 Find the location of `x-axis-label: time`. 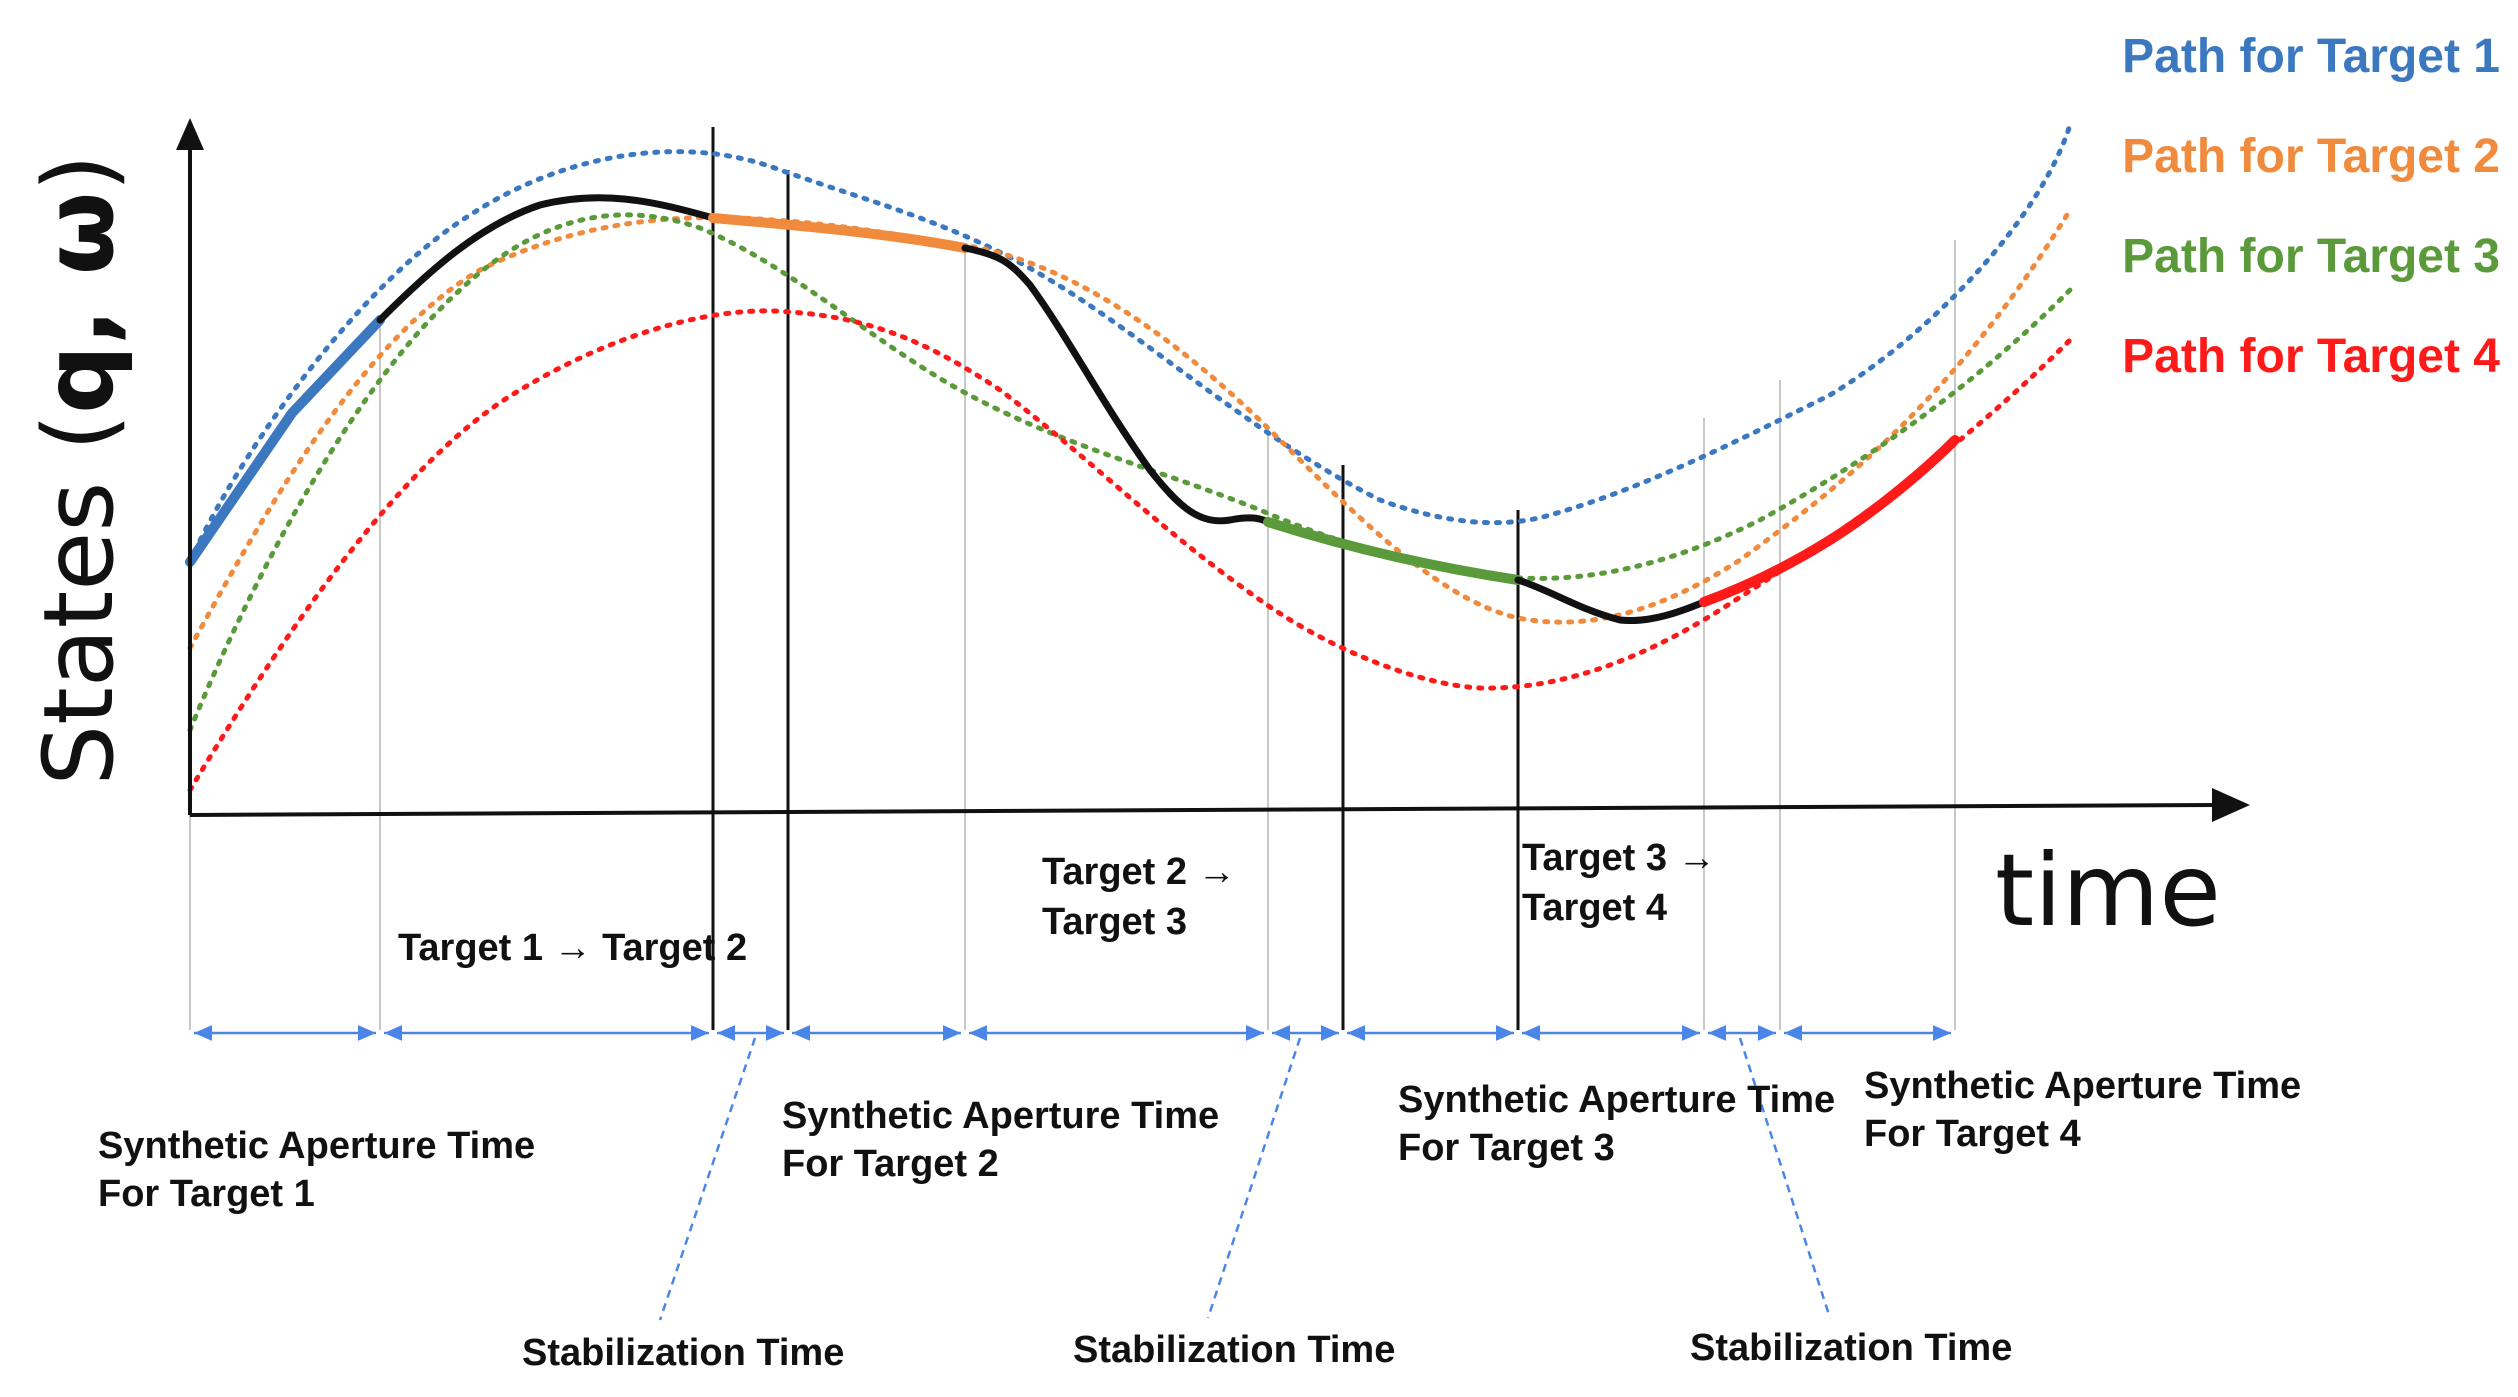

x-axis-label: time is located at coordinates (2108, 890).